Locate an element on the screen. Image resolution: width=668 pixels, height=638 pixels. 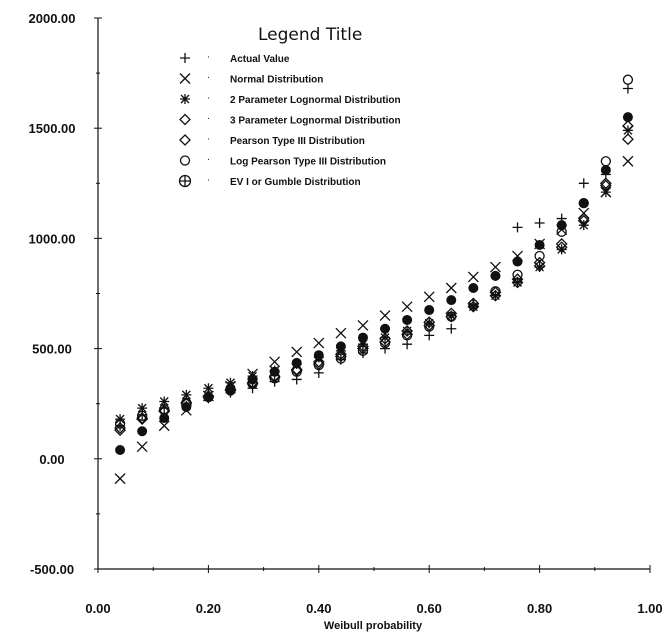
legend-label: Normal Distribution is located at coordinates (276, 80).